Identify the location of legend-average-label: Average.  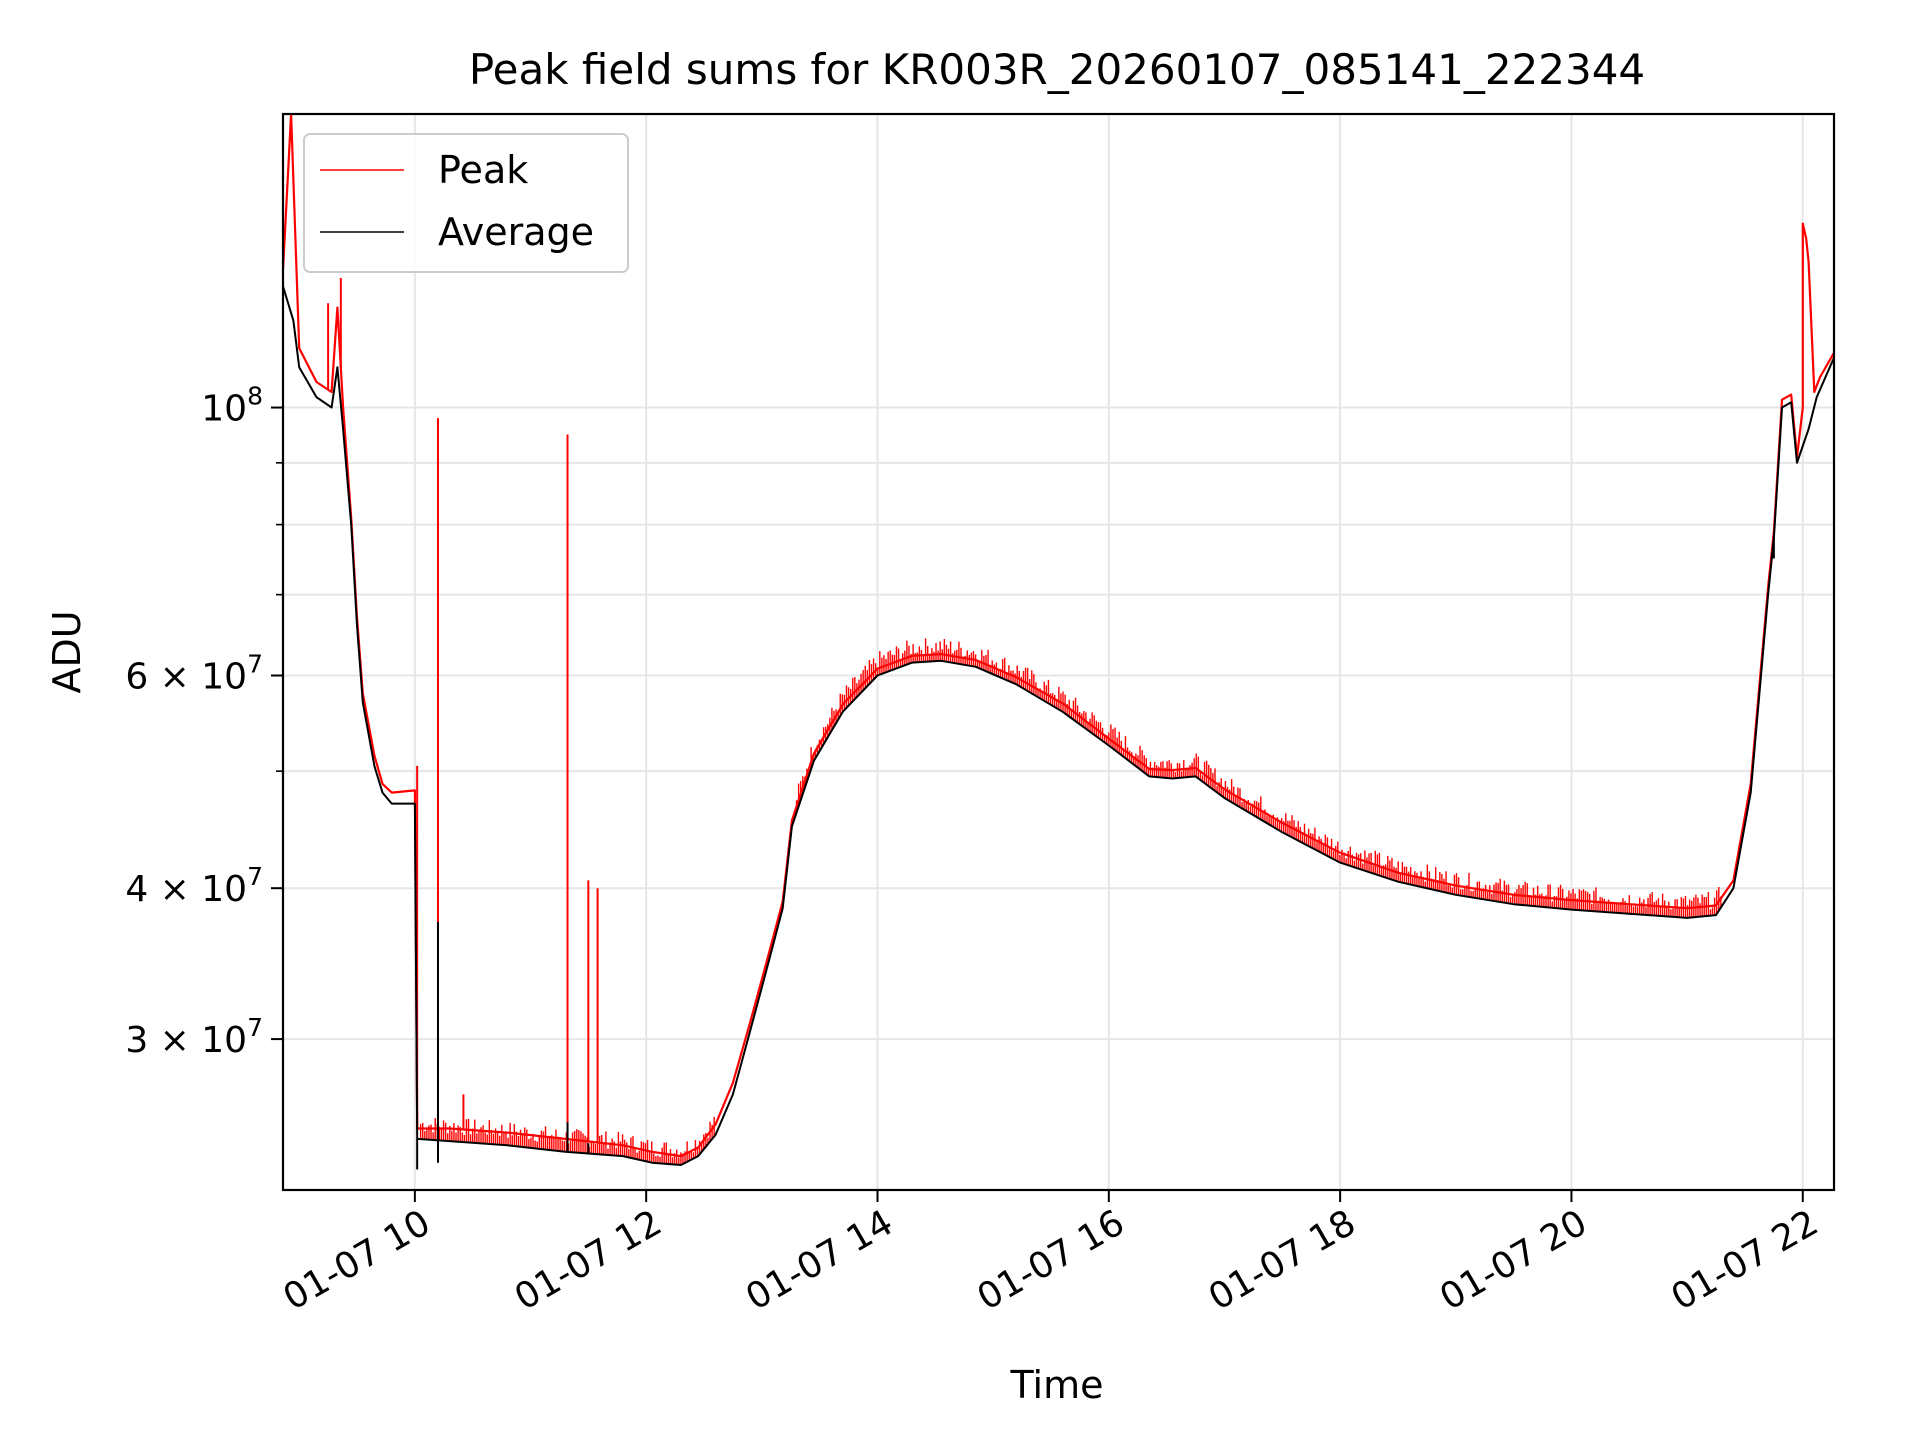
(516, 232).